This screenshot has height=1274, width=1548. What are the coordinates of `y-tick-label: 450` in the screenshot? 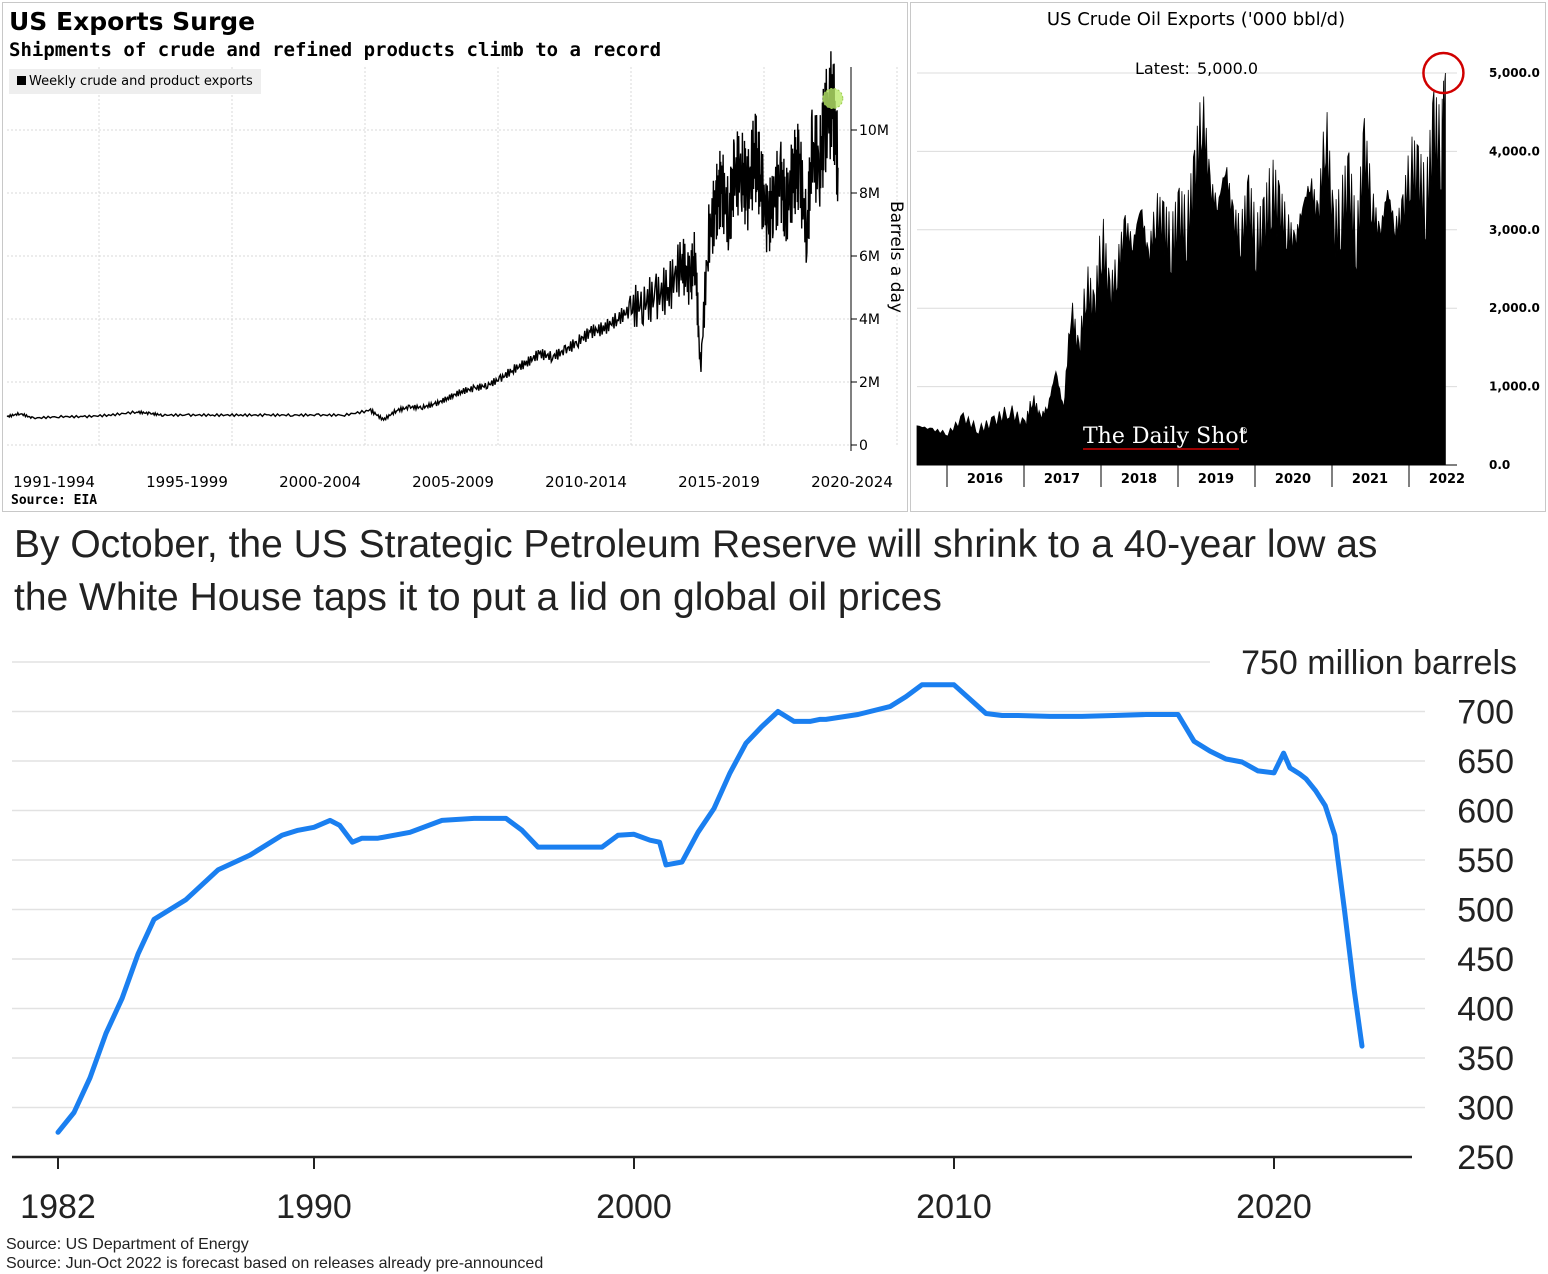 It's located at (1485, 960).